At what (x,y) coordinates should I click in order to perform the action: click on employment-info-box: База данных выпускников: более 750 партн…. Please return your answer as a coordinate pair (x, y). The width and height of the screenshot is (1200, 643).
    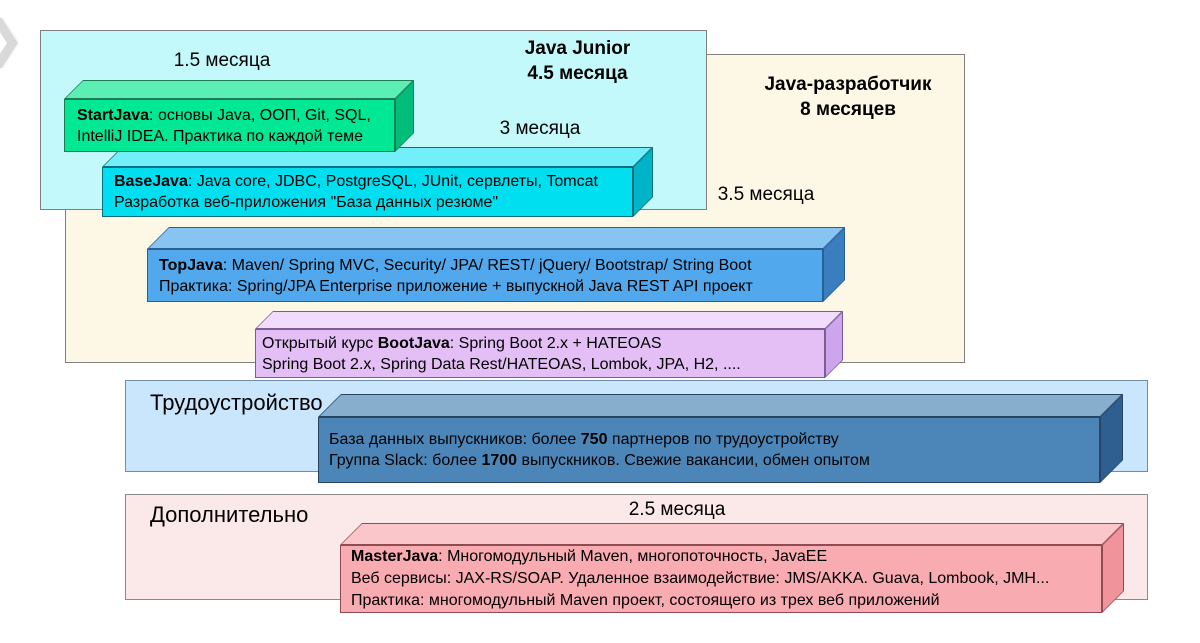
    Looking at the image, I should click on (720, 438).